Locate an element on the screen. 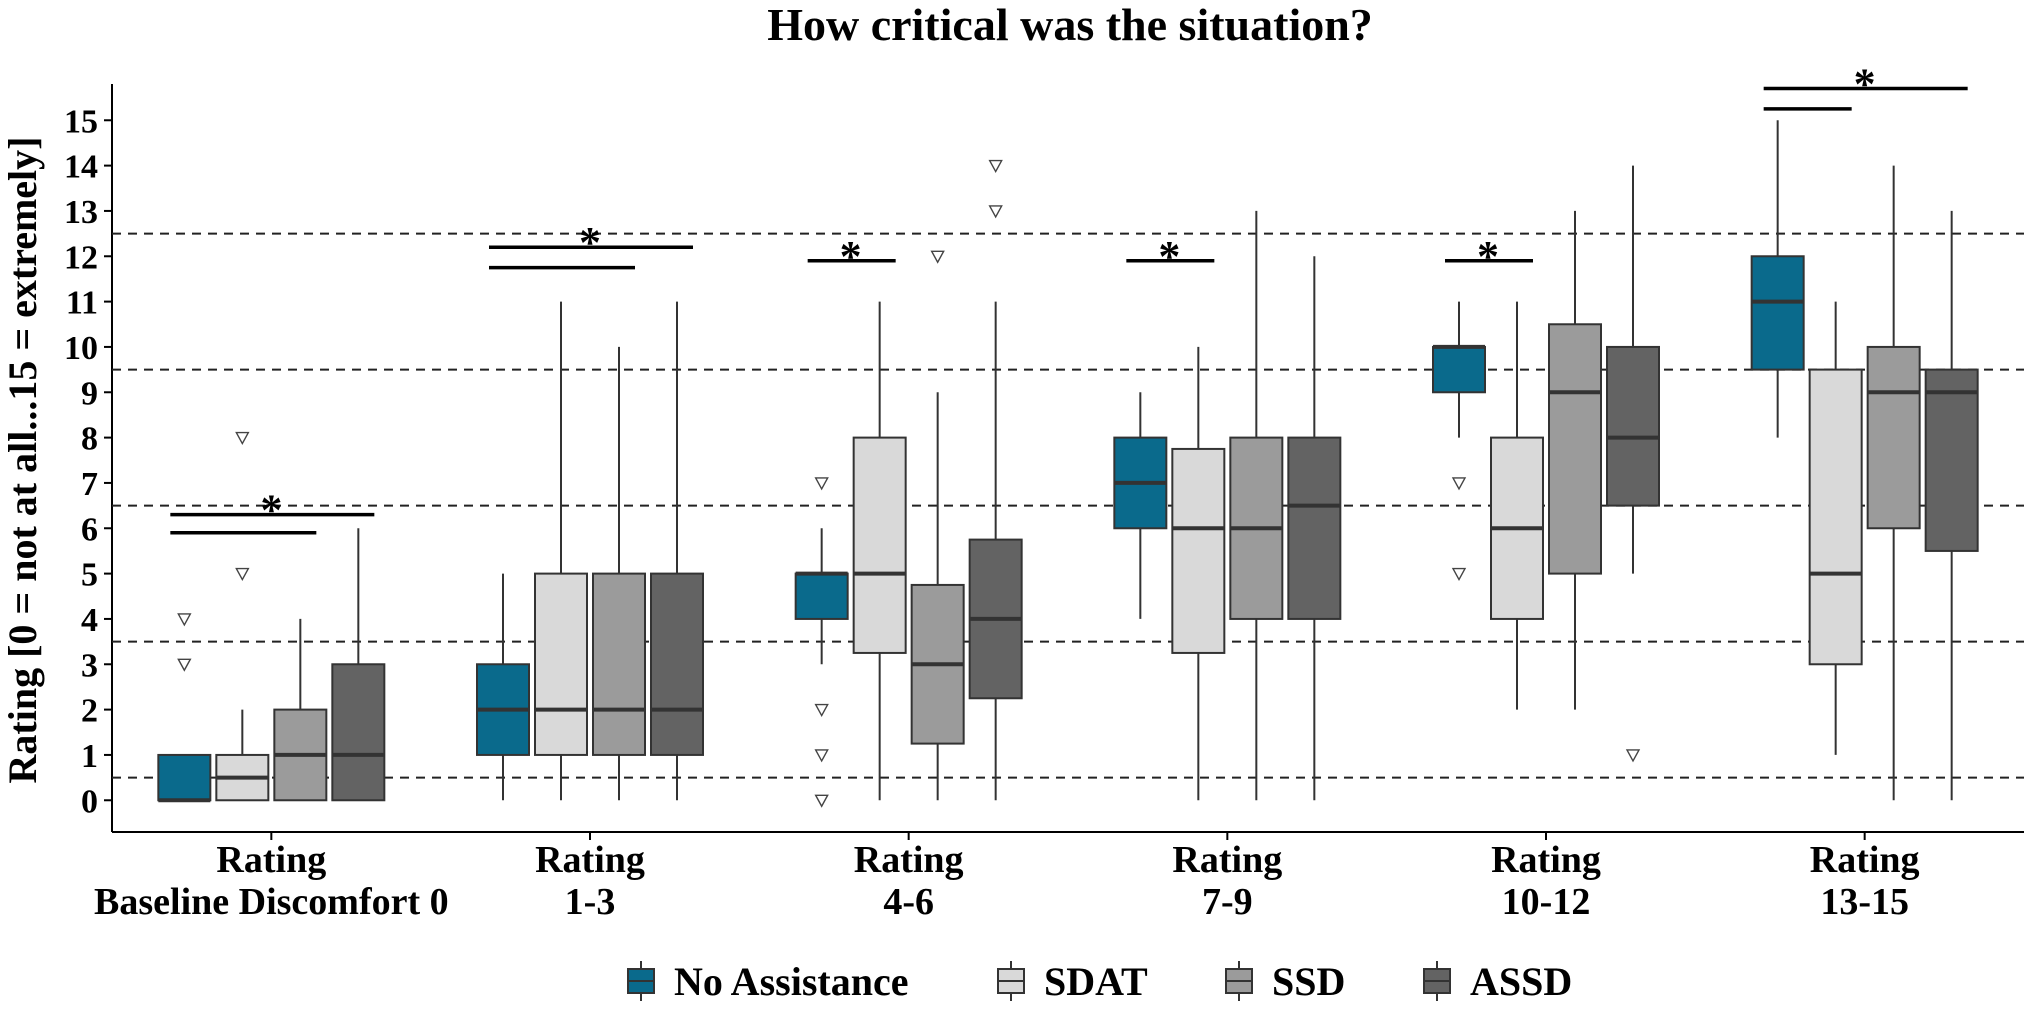 Image resolution: width=2032 pixels, height=1009 pixels. x-category-label: 1-3 is located at coordinates (590, 902).